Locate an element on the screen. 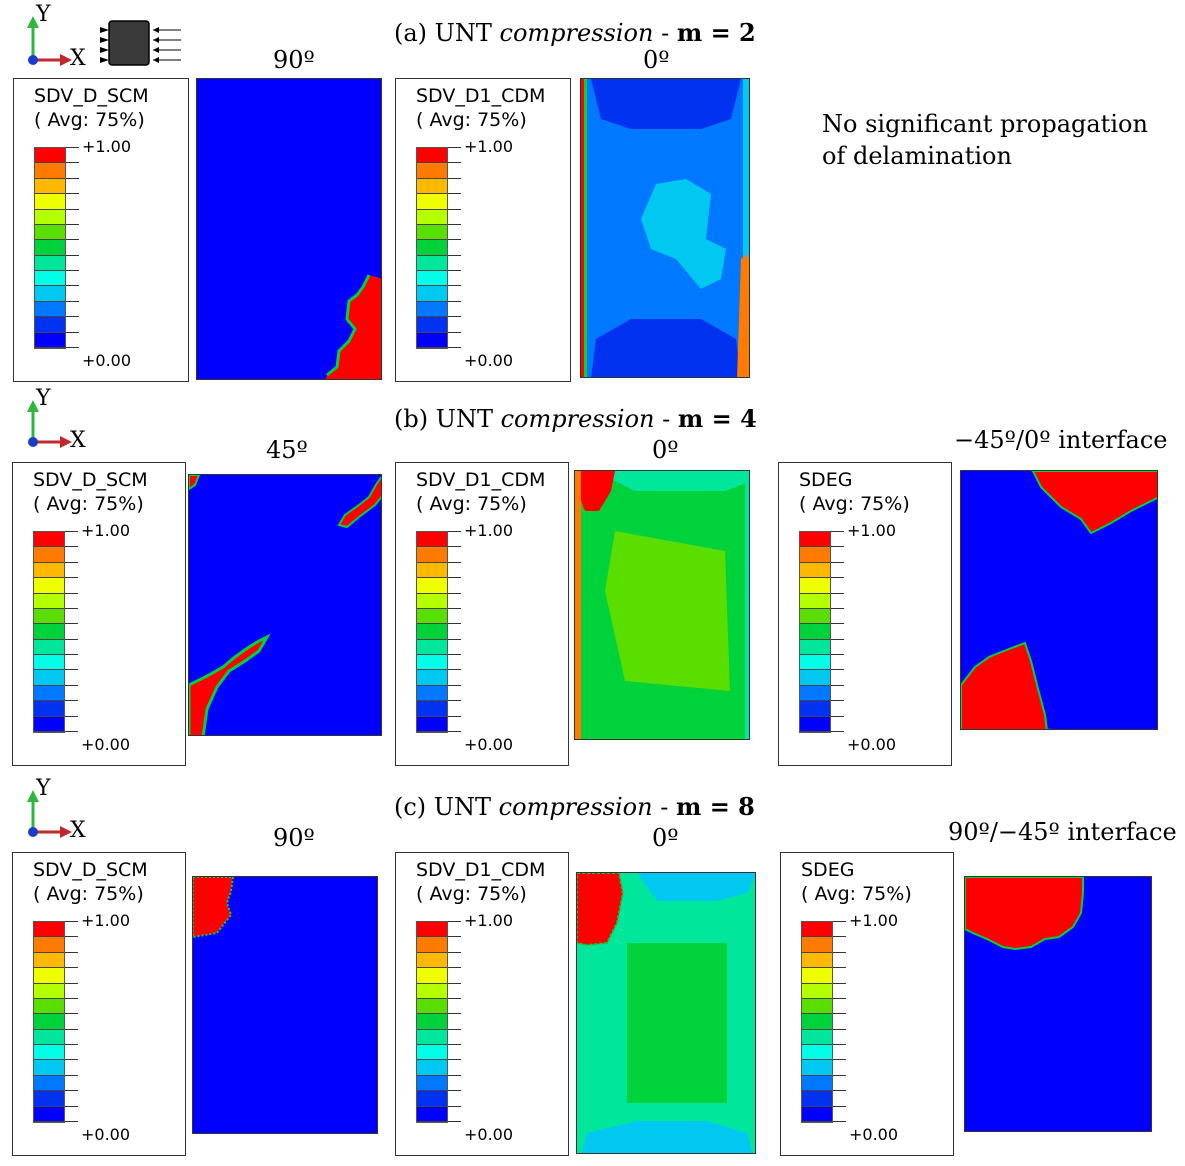 This screenshot has height=1166, width=1185. row-b-interface-label: −45º/0º interface is located at coordinates (1061, 440).